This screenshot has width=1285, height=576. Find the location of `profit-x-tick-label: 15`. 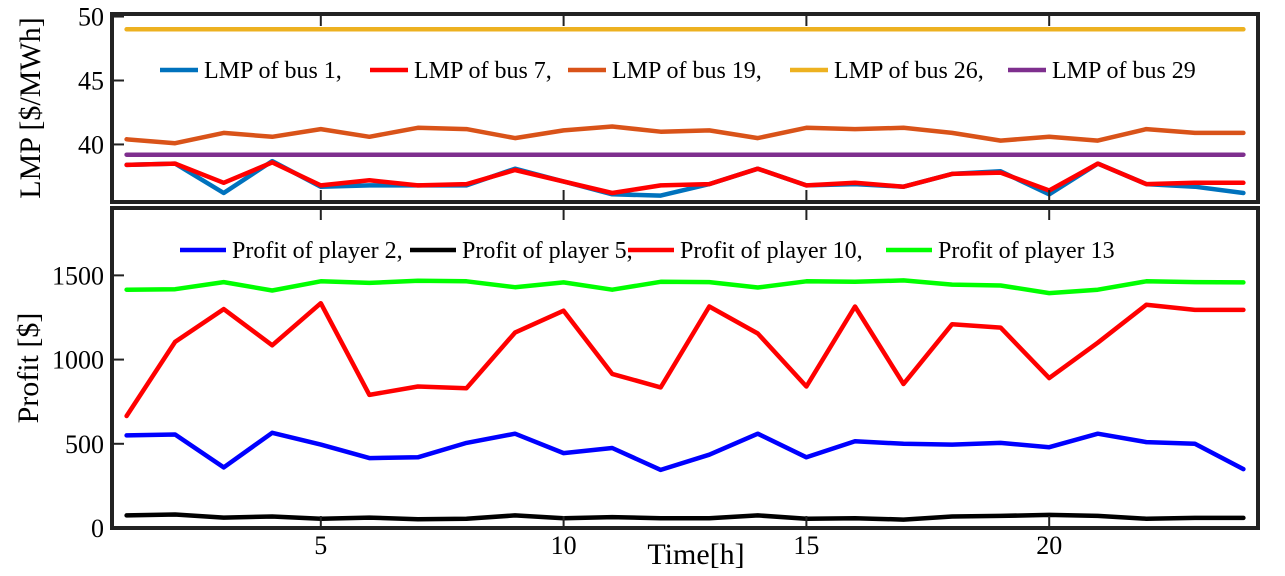

profit-x-tick-label: 15 is located at coordinates (806, 545).